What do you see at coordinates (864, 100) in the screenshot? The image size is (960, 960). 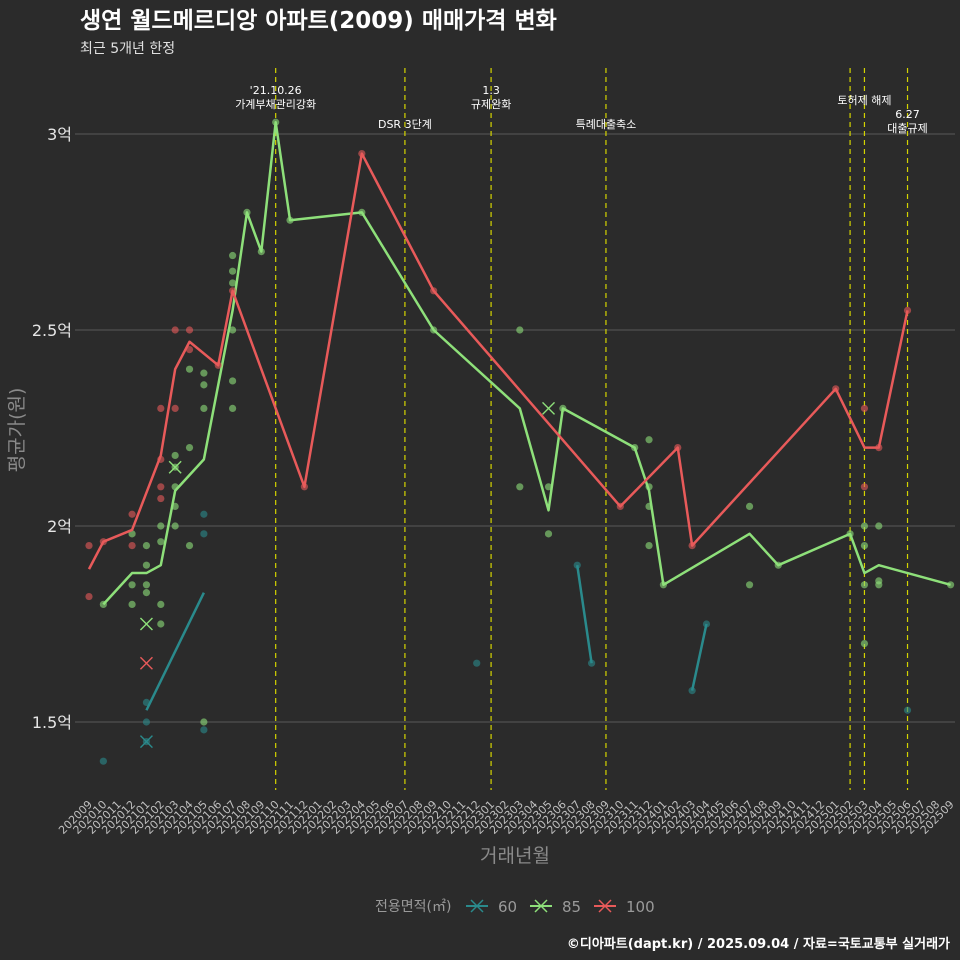 I see `event-label: 토허제 해제` at bounding box center [864, 100].